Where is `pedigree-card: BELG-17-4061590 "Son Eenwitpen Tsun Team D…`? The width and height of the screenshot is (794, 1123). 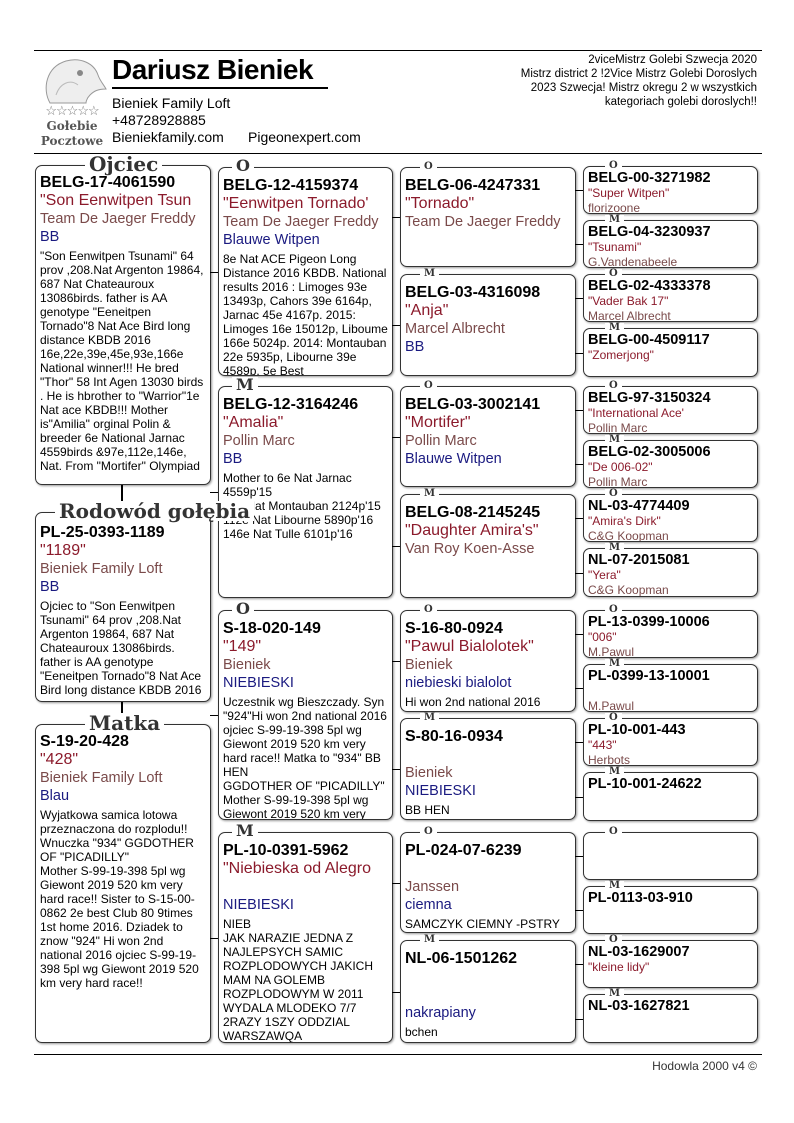
pedigree-card: BELG-17-4061590 "Son Eenwitpen Tsun Team D… is located at coordinates (123, 325).